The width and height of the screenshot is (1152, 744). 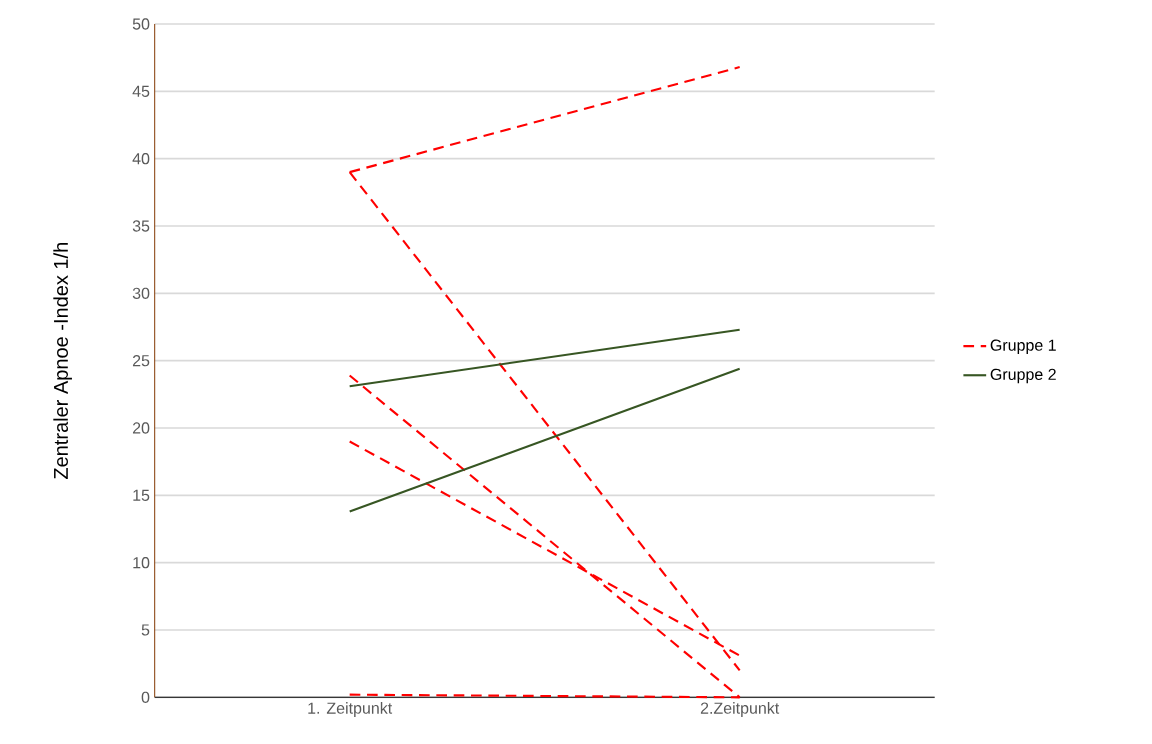 I want to click on legend-label: Gruppe 2, so click(x=1023, y=376).